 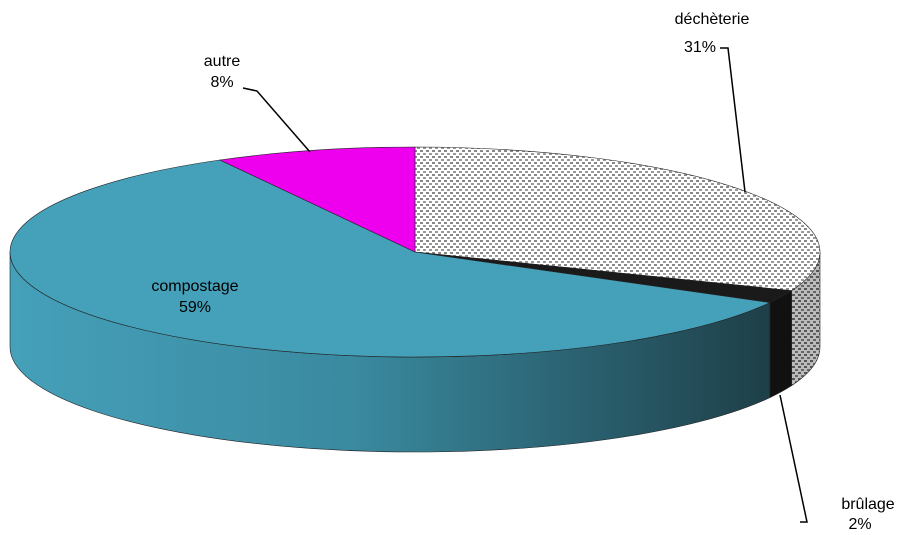 What do you see at coordinates (780, 344) in the screenshot?
I see `slice-side` at bounding box center [780, 344].